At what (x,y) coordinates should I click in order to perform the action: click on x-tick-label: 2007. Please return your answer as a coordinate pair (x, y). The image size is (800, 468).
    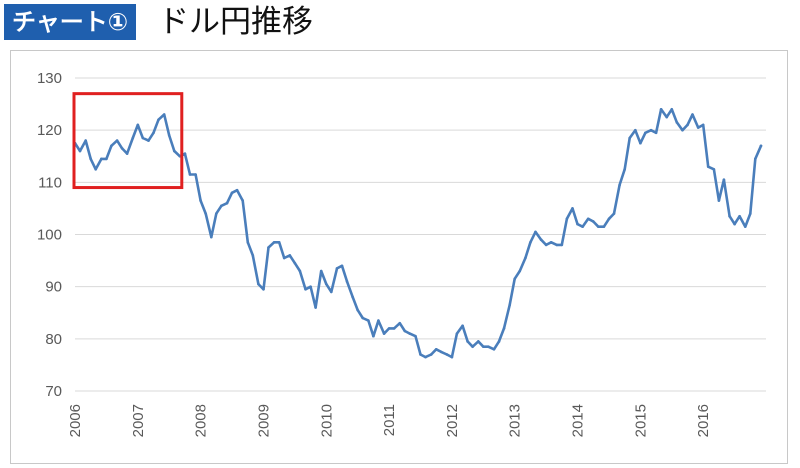
    Looking at the image, I should click on (138, 420).